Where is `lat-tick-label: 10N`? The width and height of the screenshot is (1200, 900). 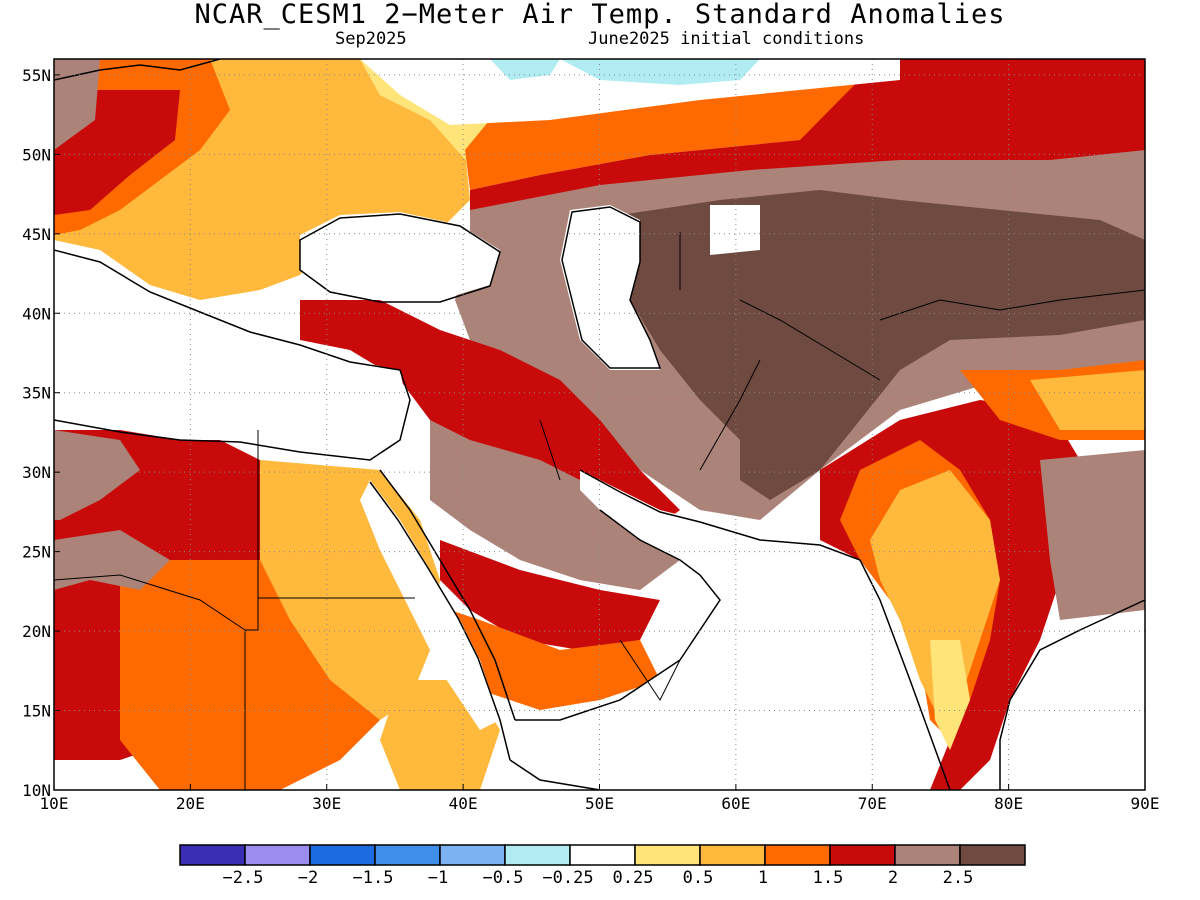 lat-tick-label: 10N is located at coordinates (36, 790).